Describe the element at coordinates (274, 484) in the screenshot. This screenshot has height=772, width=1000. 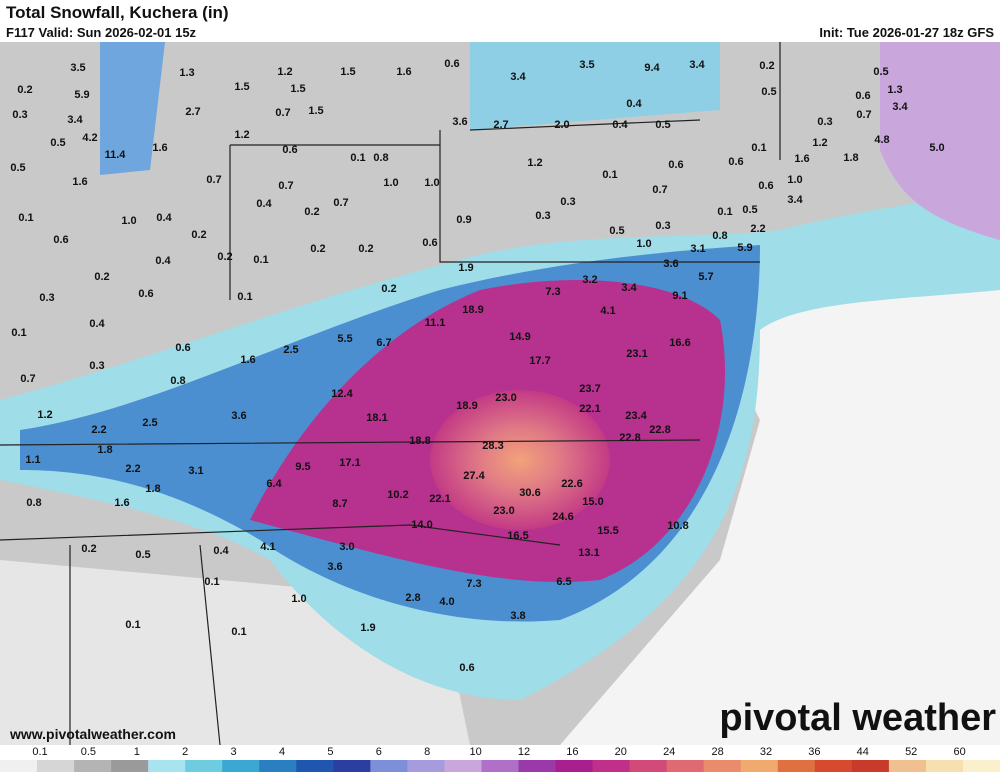
I see `snow-total-label: 6.4` at that location.